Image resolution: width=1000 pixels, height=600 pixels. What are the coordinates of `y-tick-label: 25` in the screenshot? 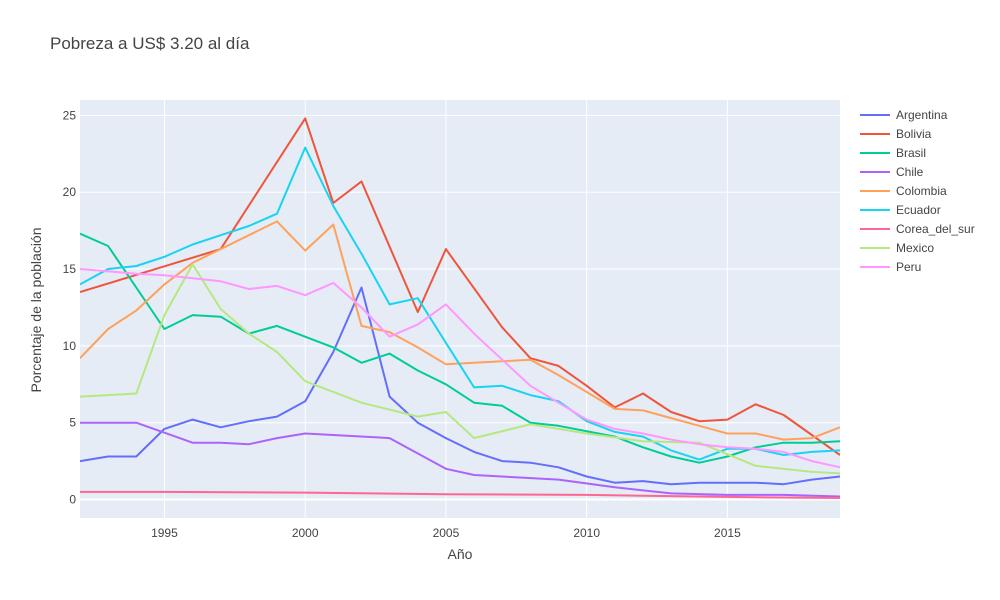 It's located at (70, 115).